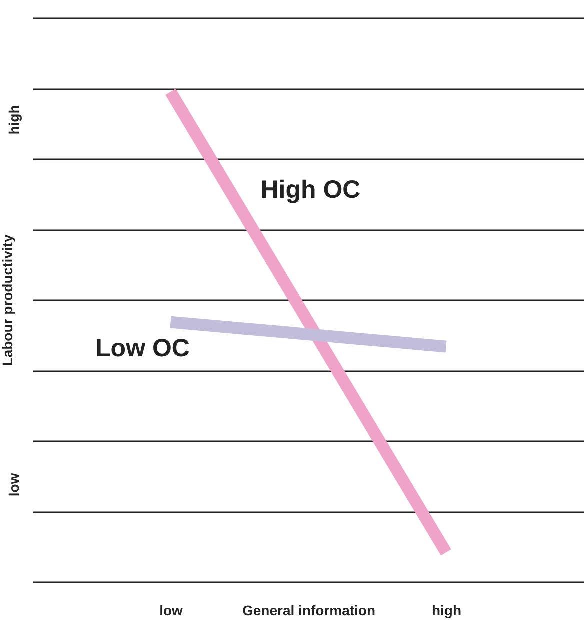 The image size is (584, 625). What do you see at coordinates (143, 348) in the screenshot?
I see `series-label: Low OC` at bounding box center [143, 348].